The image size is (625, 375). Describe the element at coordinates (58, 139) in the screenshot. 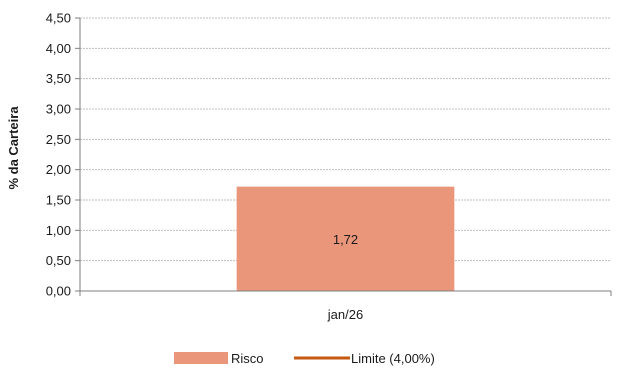

I see `y-tick-label: 2,50` at that location.